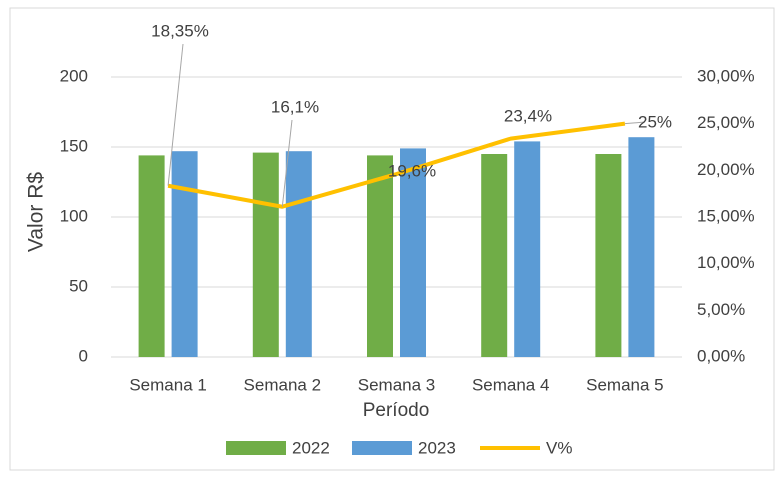 The image size is (779, 479). I want to click on x-axis-title: Período, so click(396, 410).